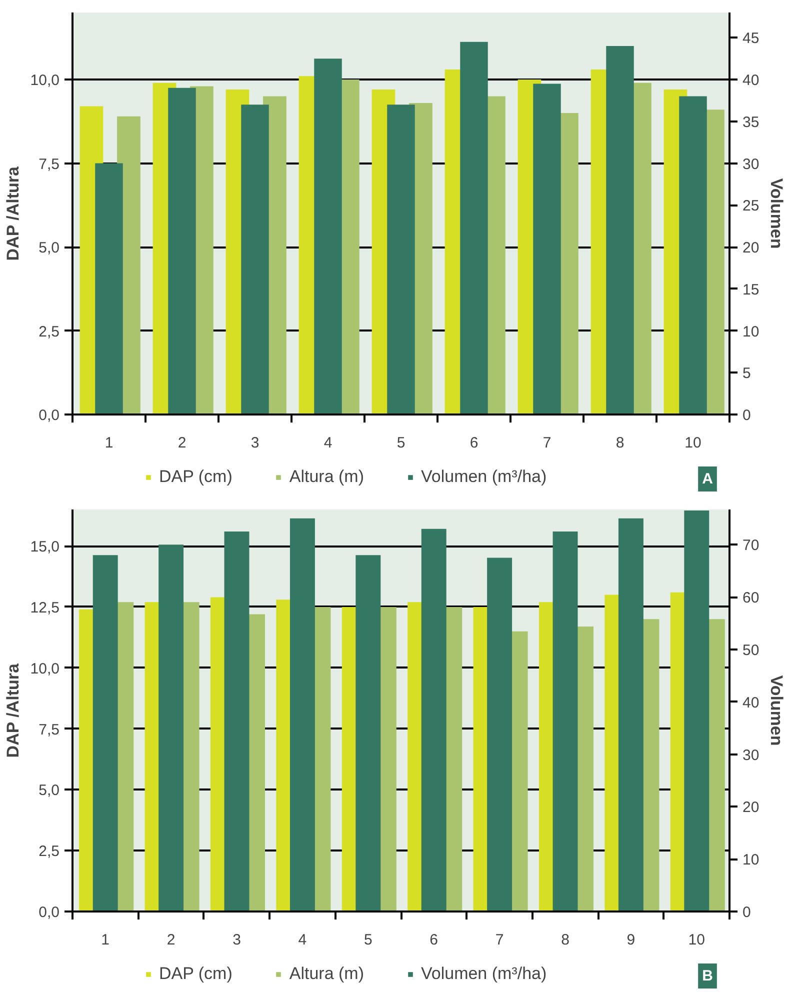 This screenshot has height=994, width=789. What do you see at coordinates (751, 289) in the screenshot?
I see `y2-tick-label: 15` at bounding box center [751, 289].